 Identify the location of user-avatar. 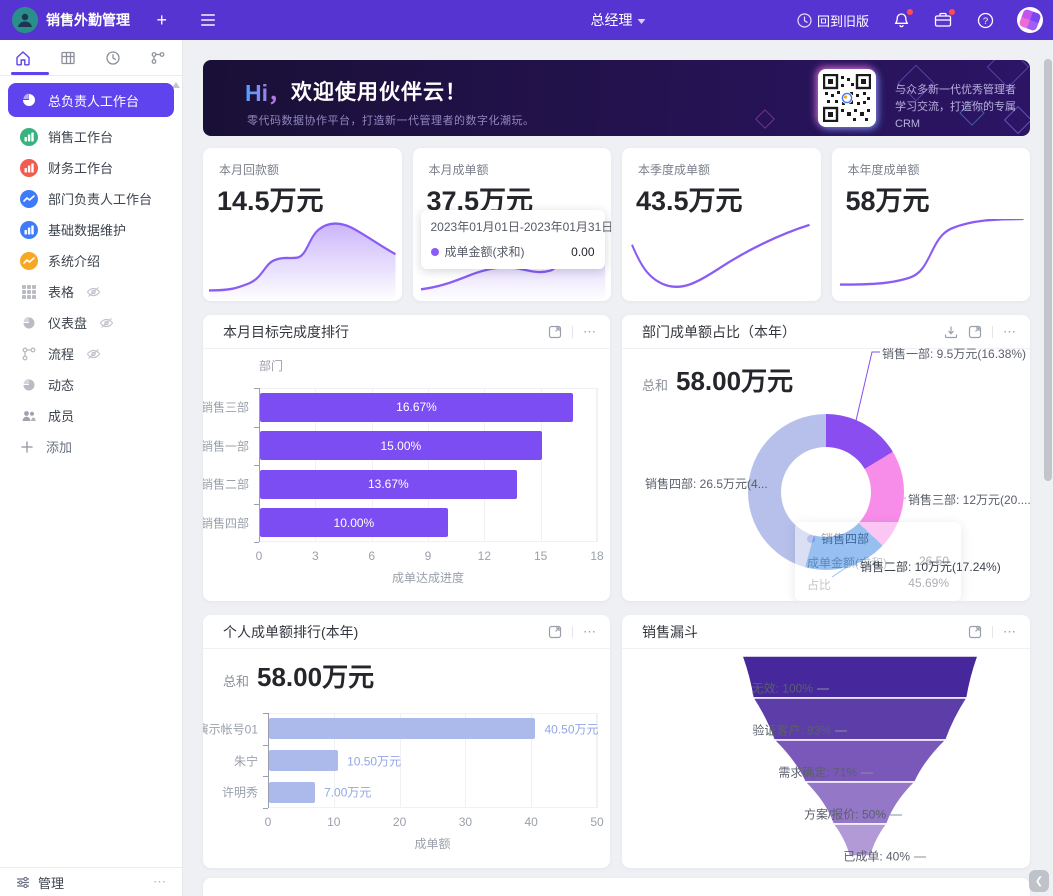
(1030, 20).